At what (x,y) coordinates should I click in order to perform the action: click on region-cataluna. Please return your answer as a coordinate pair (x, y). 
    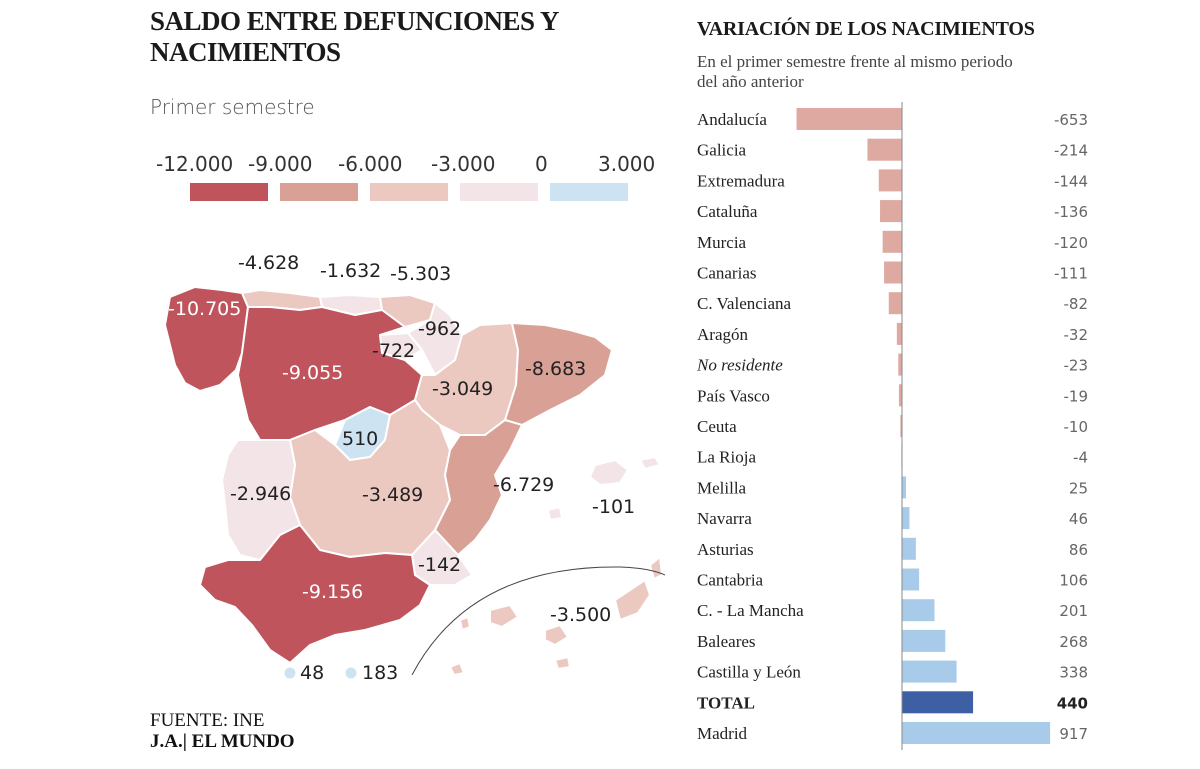
    Looking at the image, I should click on (558, 374).